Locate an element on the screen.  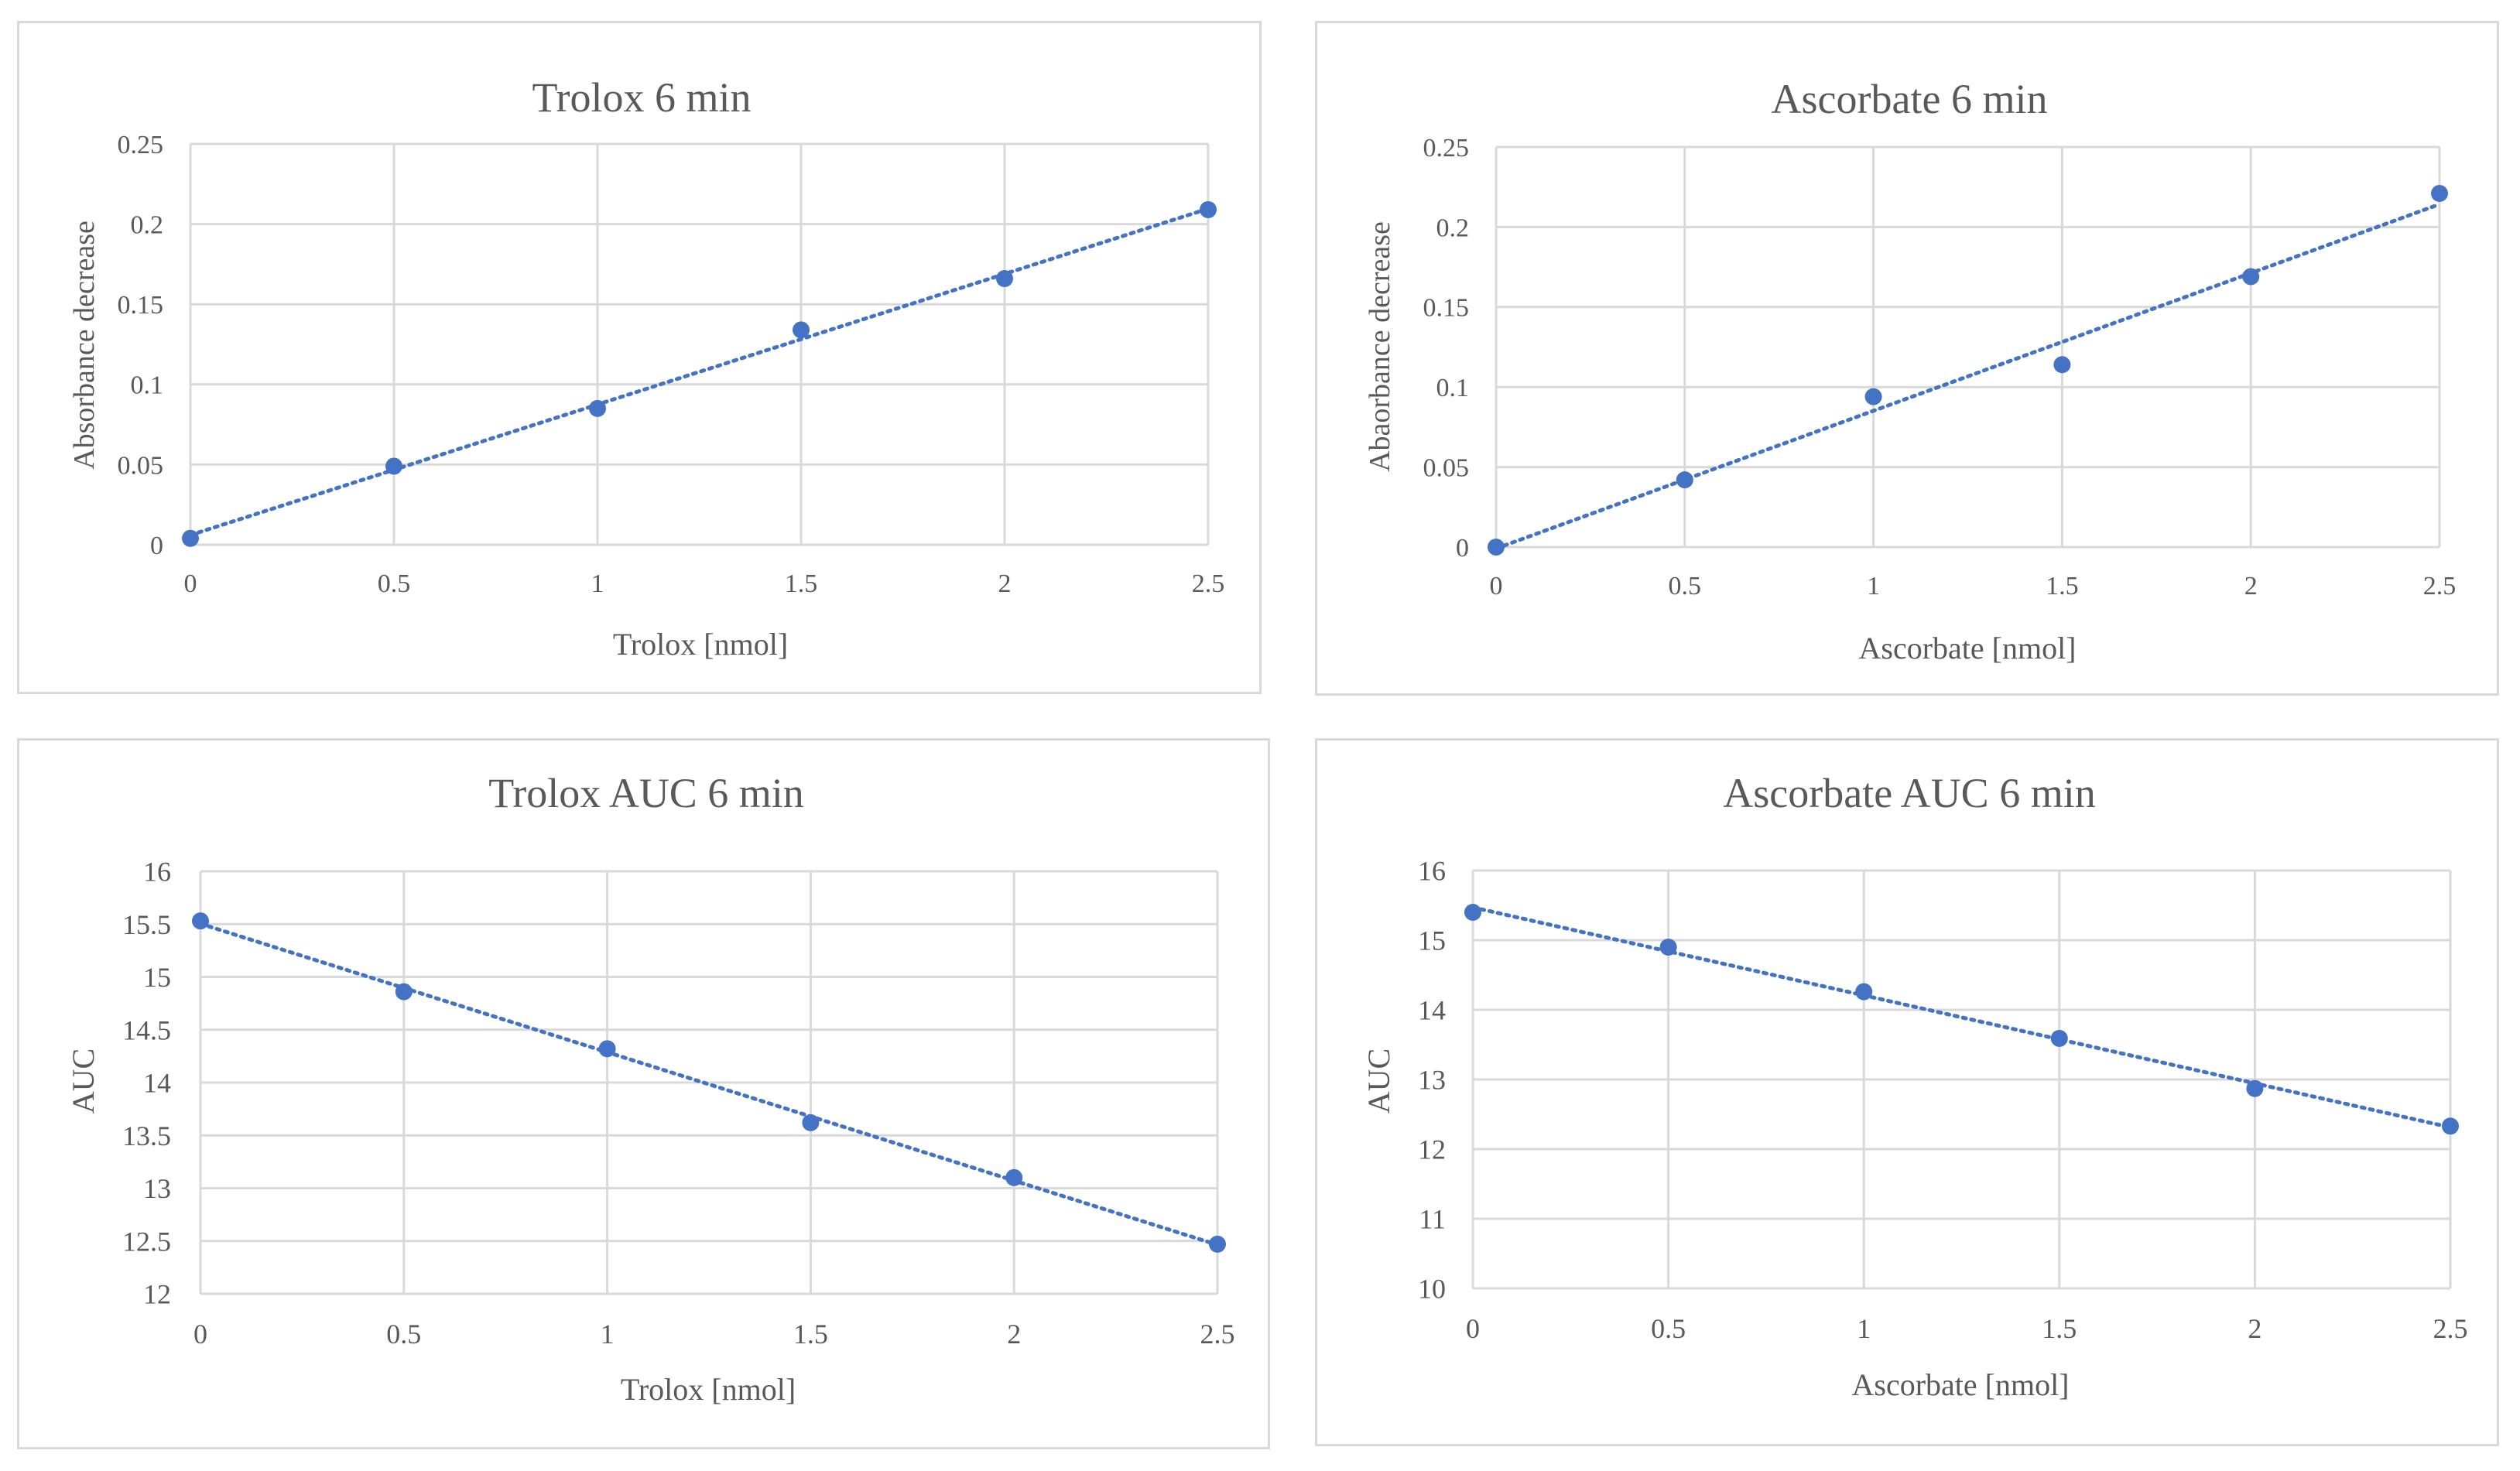
y-tick-label: 0.1 is located at coordinates (147, 386).